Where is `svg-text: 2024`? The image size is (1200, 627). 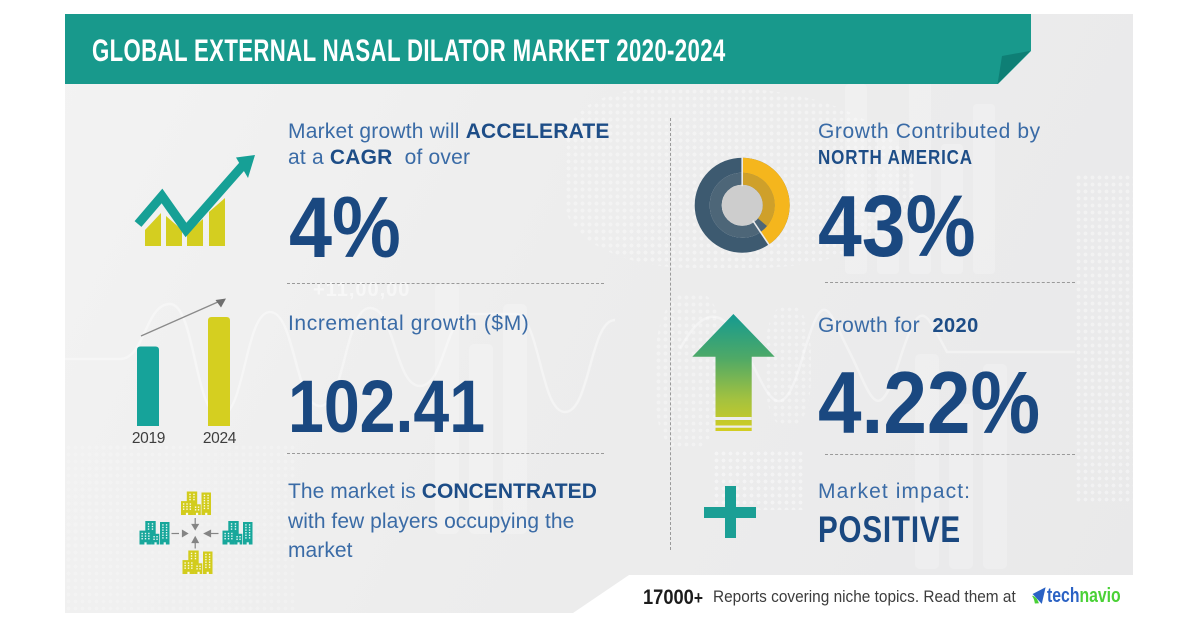 svg-text: 2024 is located at coordinates (220, 438).